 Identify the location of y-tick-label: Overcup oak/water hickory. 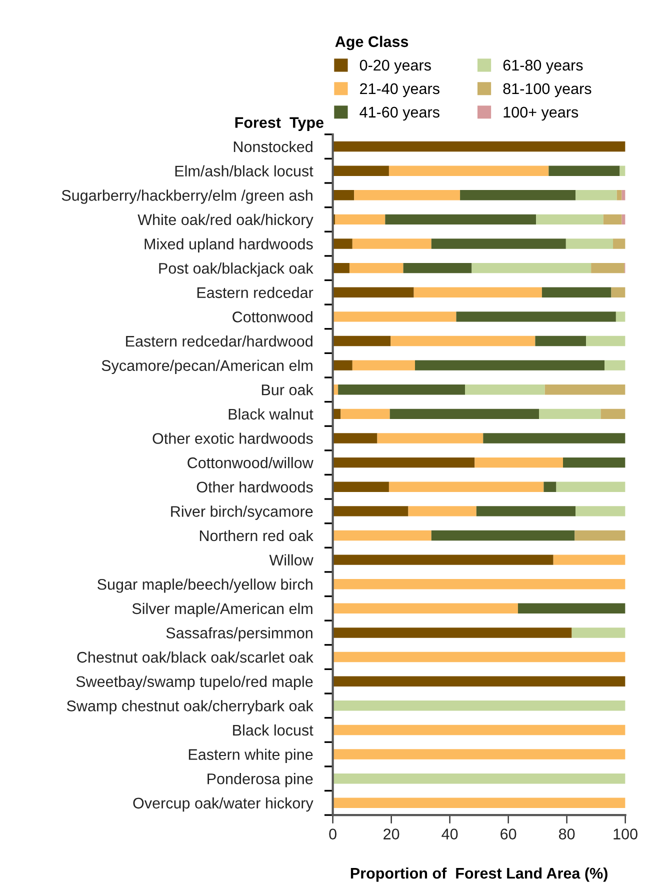
(223, 804).